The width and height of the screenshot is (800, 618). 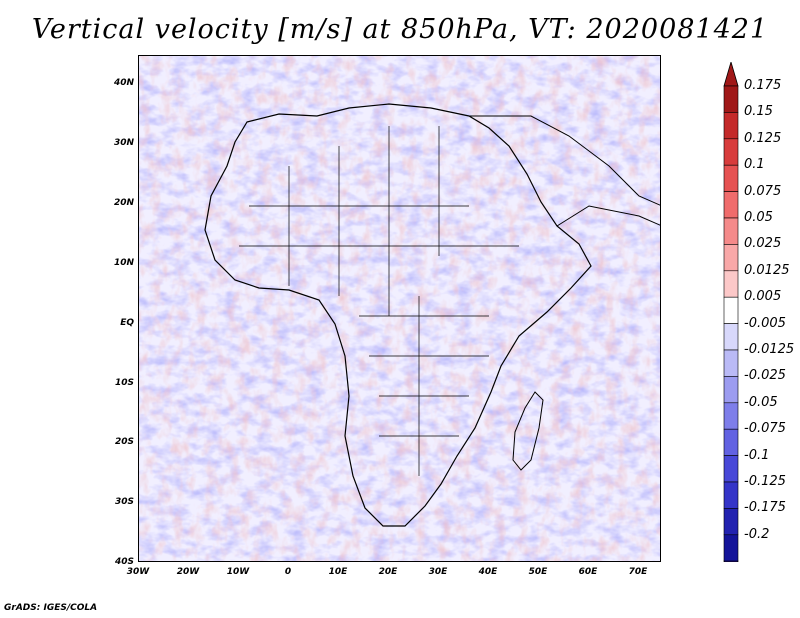 I want to click on colorbar-label: -0.175, so click(x=765, y=508).